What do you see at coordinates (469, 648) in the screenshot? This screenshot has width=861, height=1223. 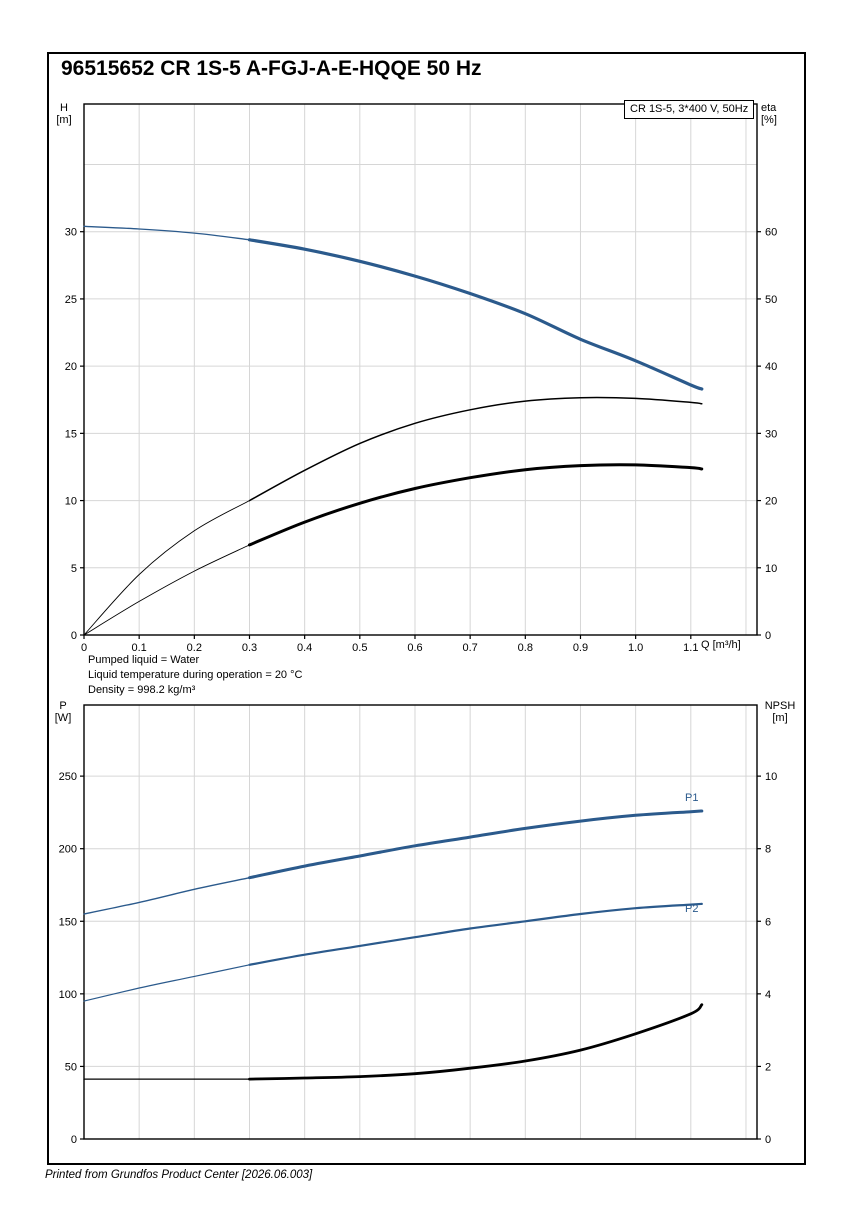 I see `tick-label-bottom: 0.7` at bounding box center [469, 648].